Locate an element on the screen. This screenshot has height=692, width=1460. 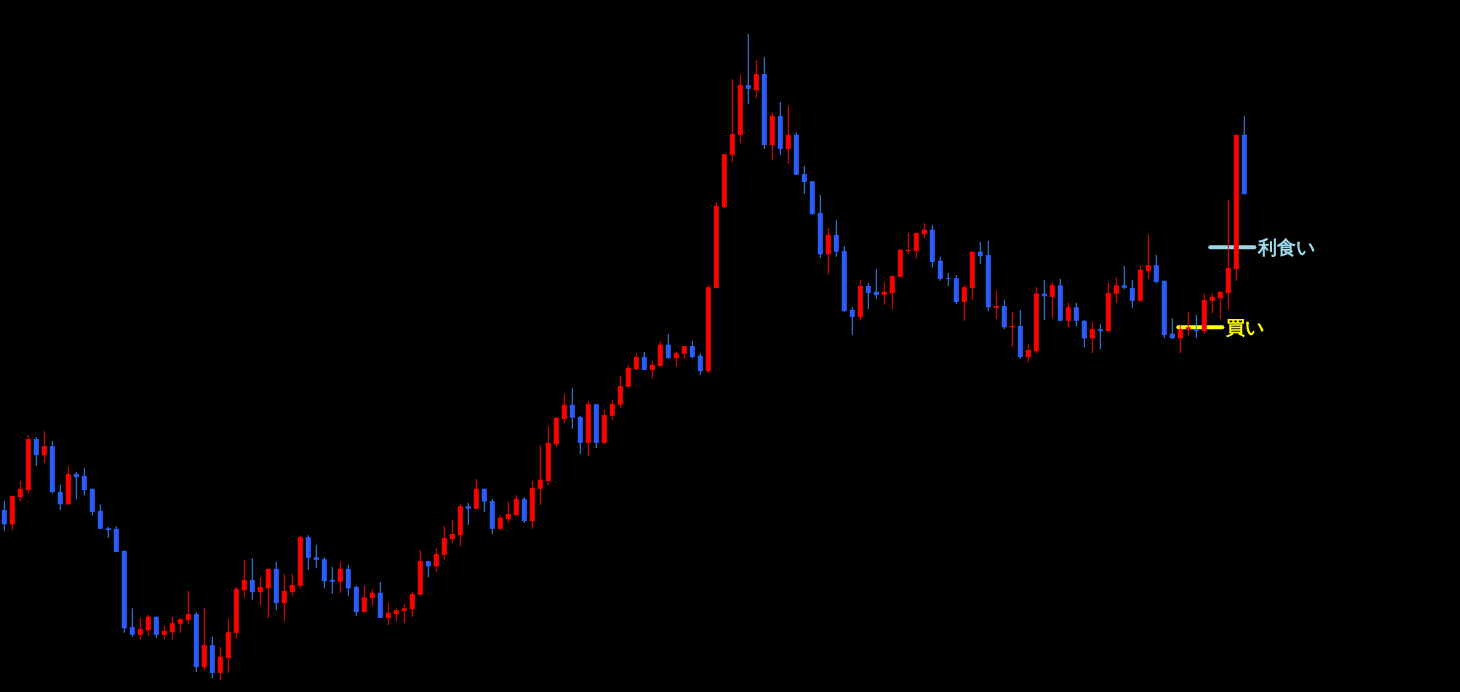
ref-line-label: 利食い is located at coordinates (1286, 247).